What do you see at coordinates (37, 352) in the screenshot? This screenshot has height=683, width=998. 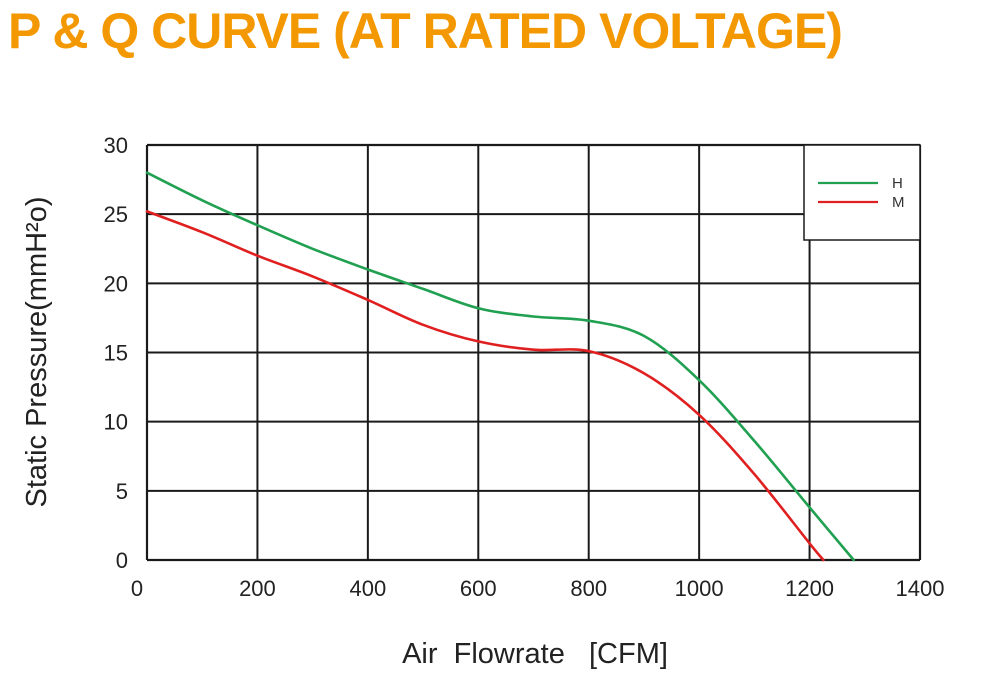 I see `y-axis-label: Static Pressure(mmH²o)` at bounding box center [37, 352].